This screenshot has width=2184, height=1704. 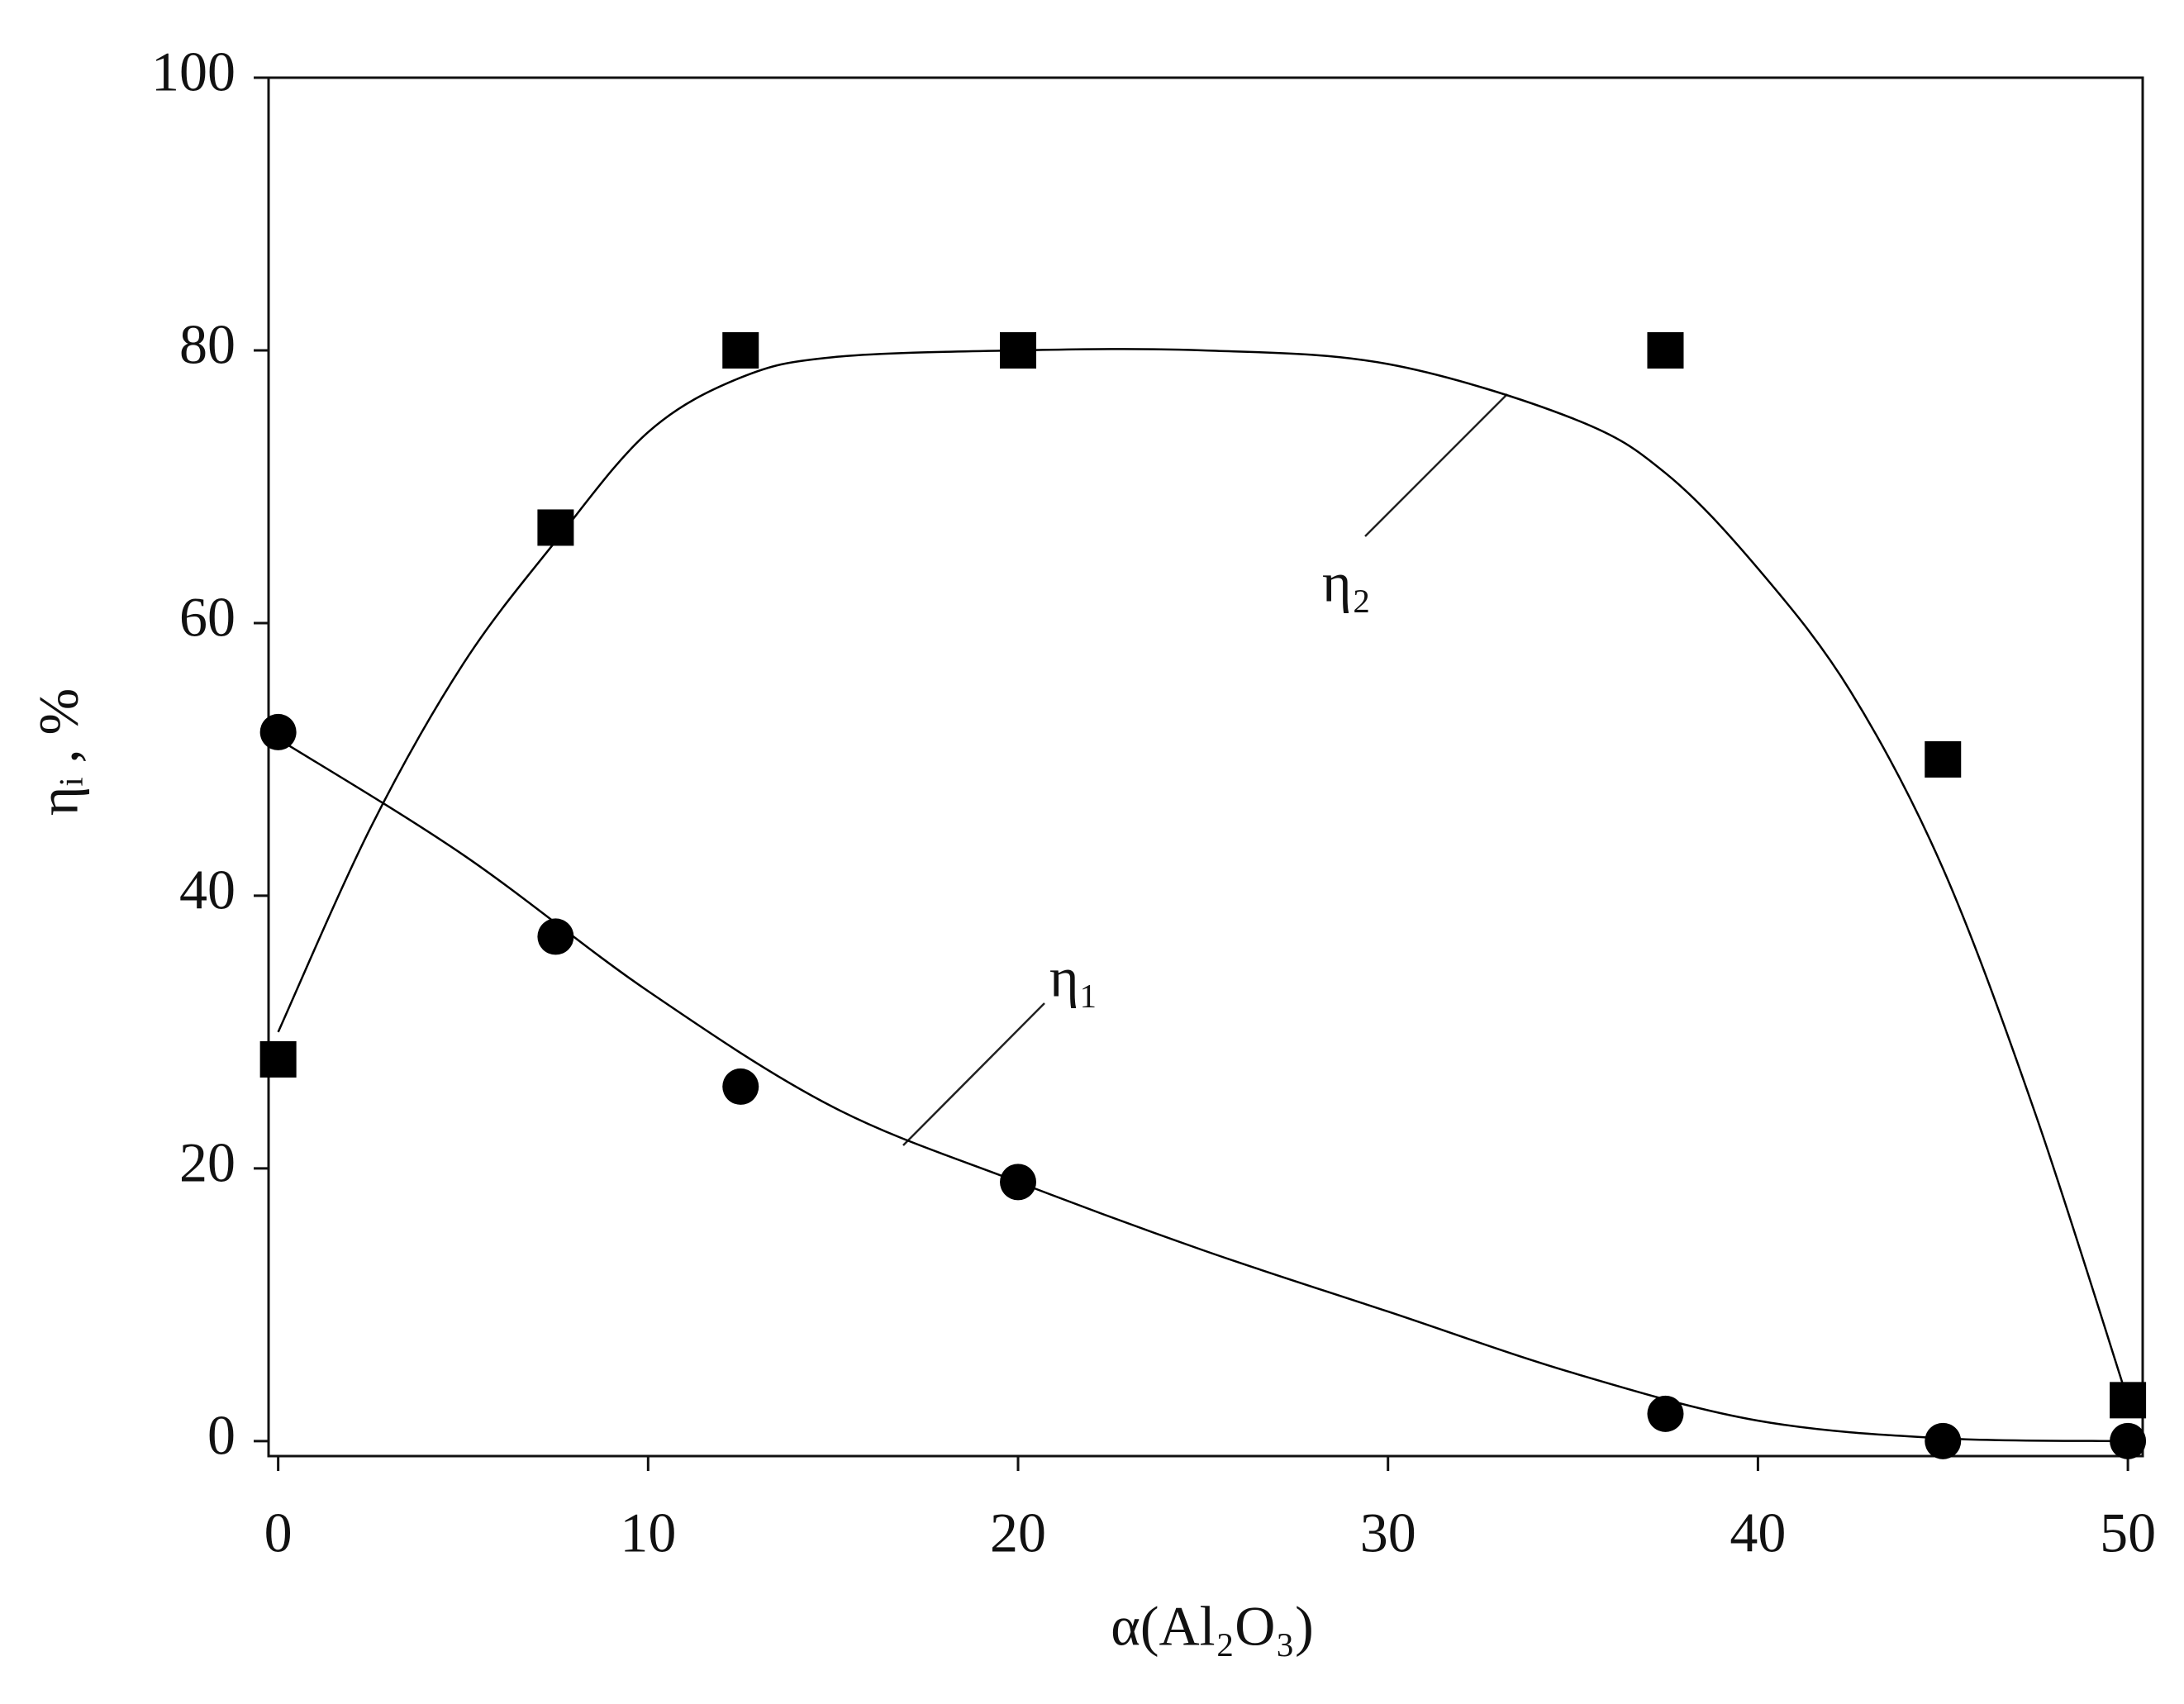 What do you see at coordinates (207, 890) in the screenshot?
I see `y-tick-label: 40` at bounding box center [207, 890].